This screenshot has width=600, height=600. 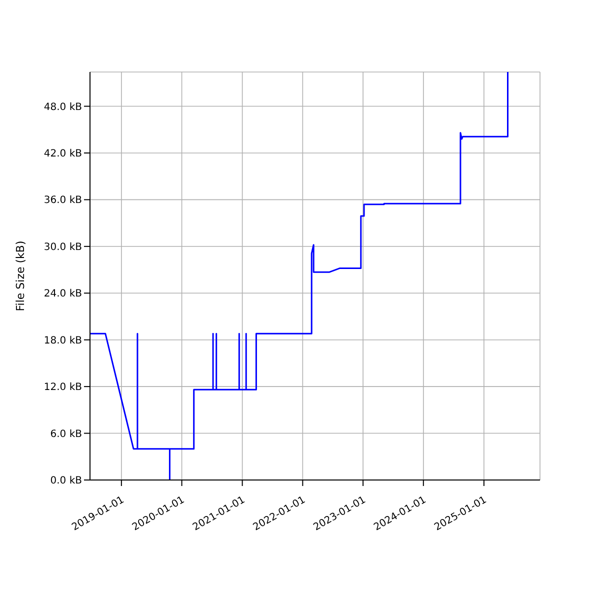 What do you see at coordinates (20, 276) in the screenshot?
I see `y-axis-title: File Size (kB)` at bounding box center [20, 276].